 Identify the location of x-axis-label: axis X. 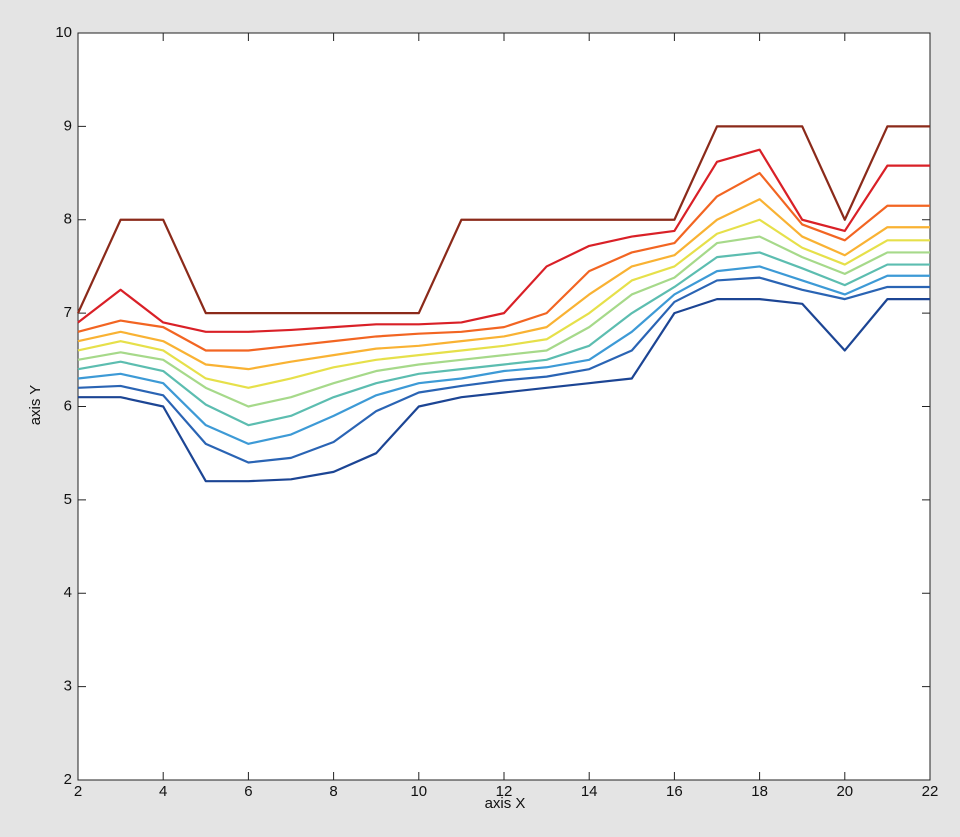
(505, 803).